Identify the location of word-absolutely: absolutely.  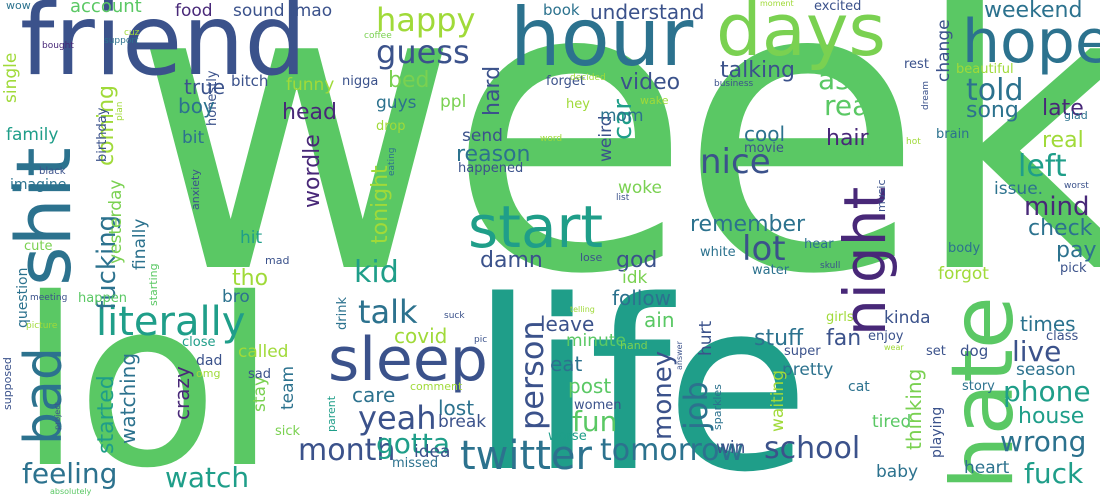
(71, 491).